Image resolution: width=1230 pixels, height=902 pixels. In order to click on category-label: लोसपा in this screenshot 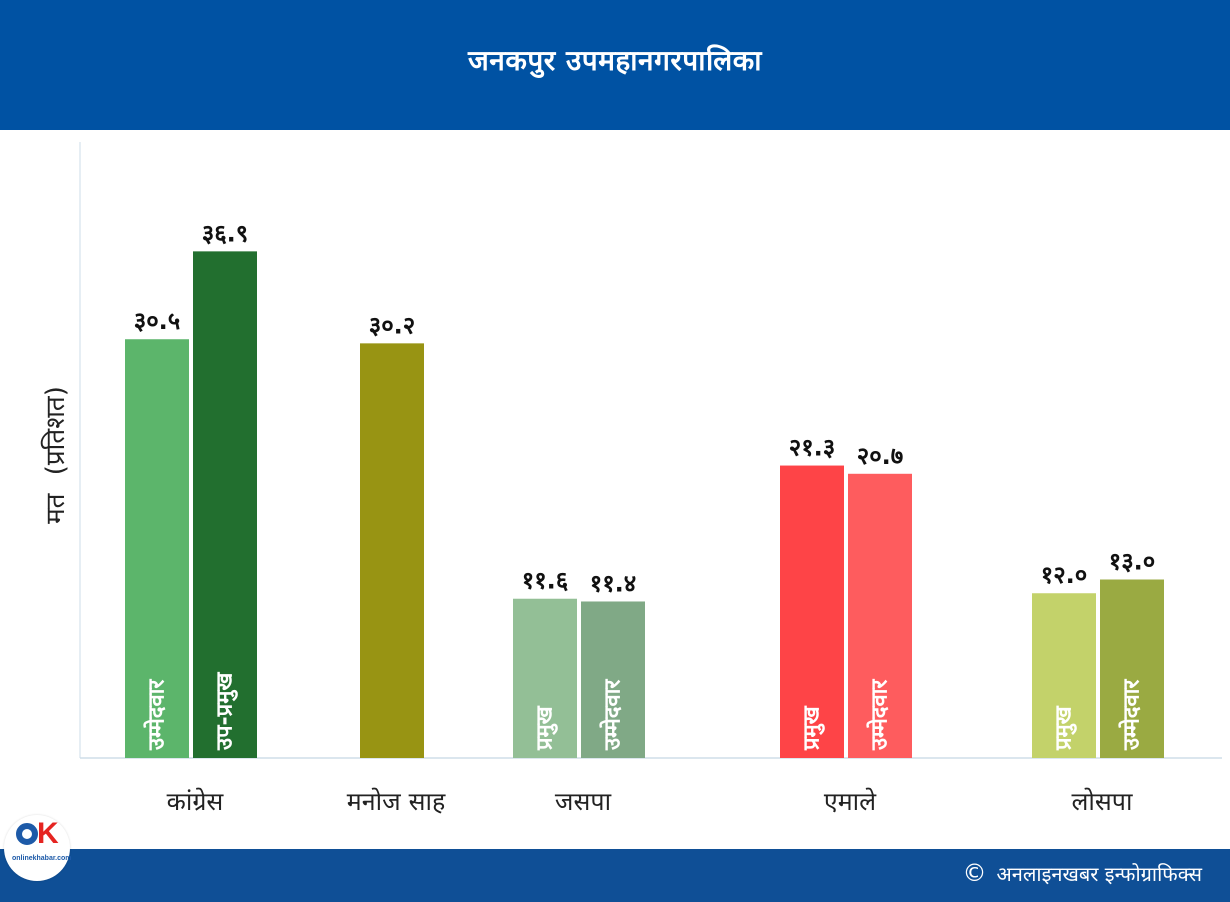, I will do `click(1102, 801)`.